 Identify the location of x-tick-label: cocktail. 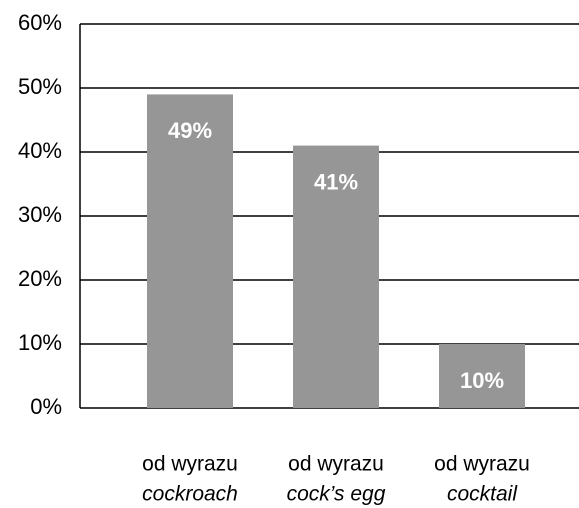
(482, 494).